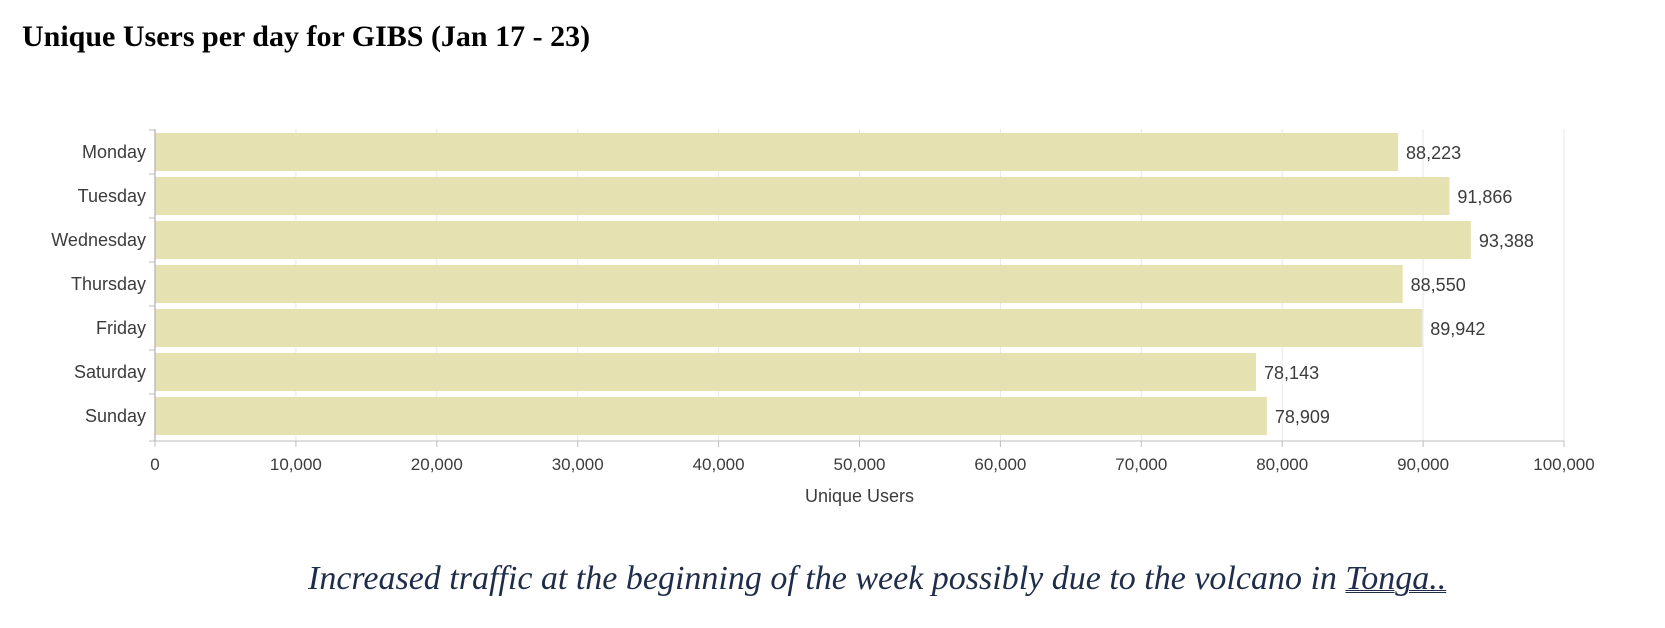 This screenshot has width=1665, height=628. What do you see at coordinates (777, 152) in the screenshot?
I see `bar-monday` at bounding box center [777, 152].